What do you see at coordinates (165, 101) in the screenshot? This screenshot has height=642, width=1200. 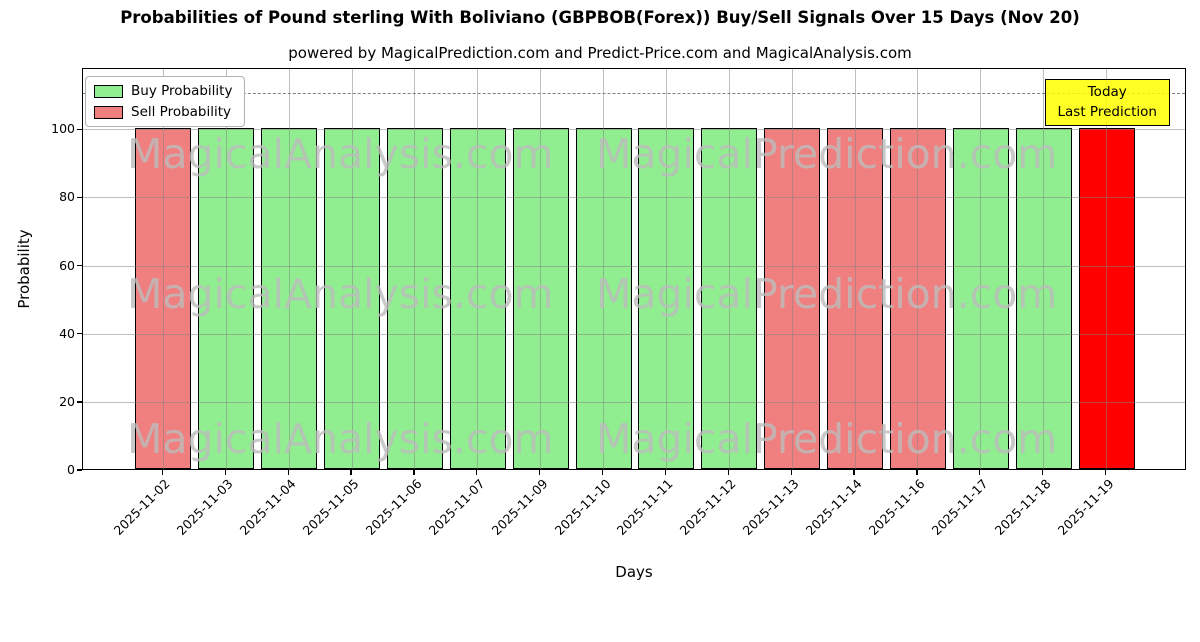 I see `legend: Buy Probability Sell Probability` at bounding box center [165, 101].